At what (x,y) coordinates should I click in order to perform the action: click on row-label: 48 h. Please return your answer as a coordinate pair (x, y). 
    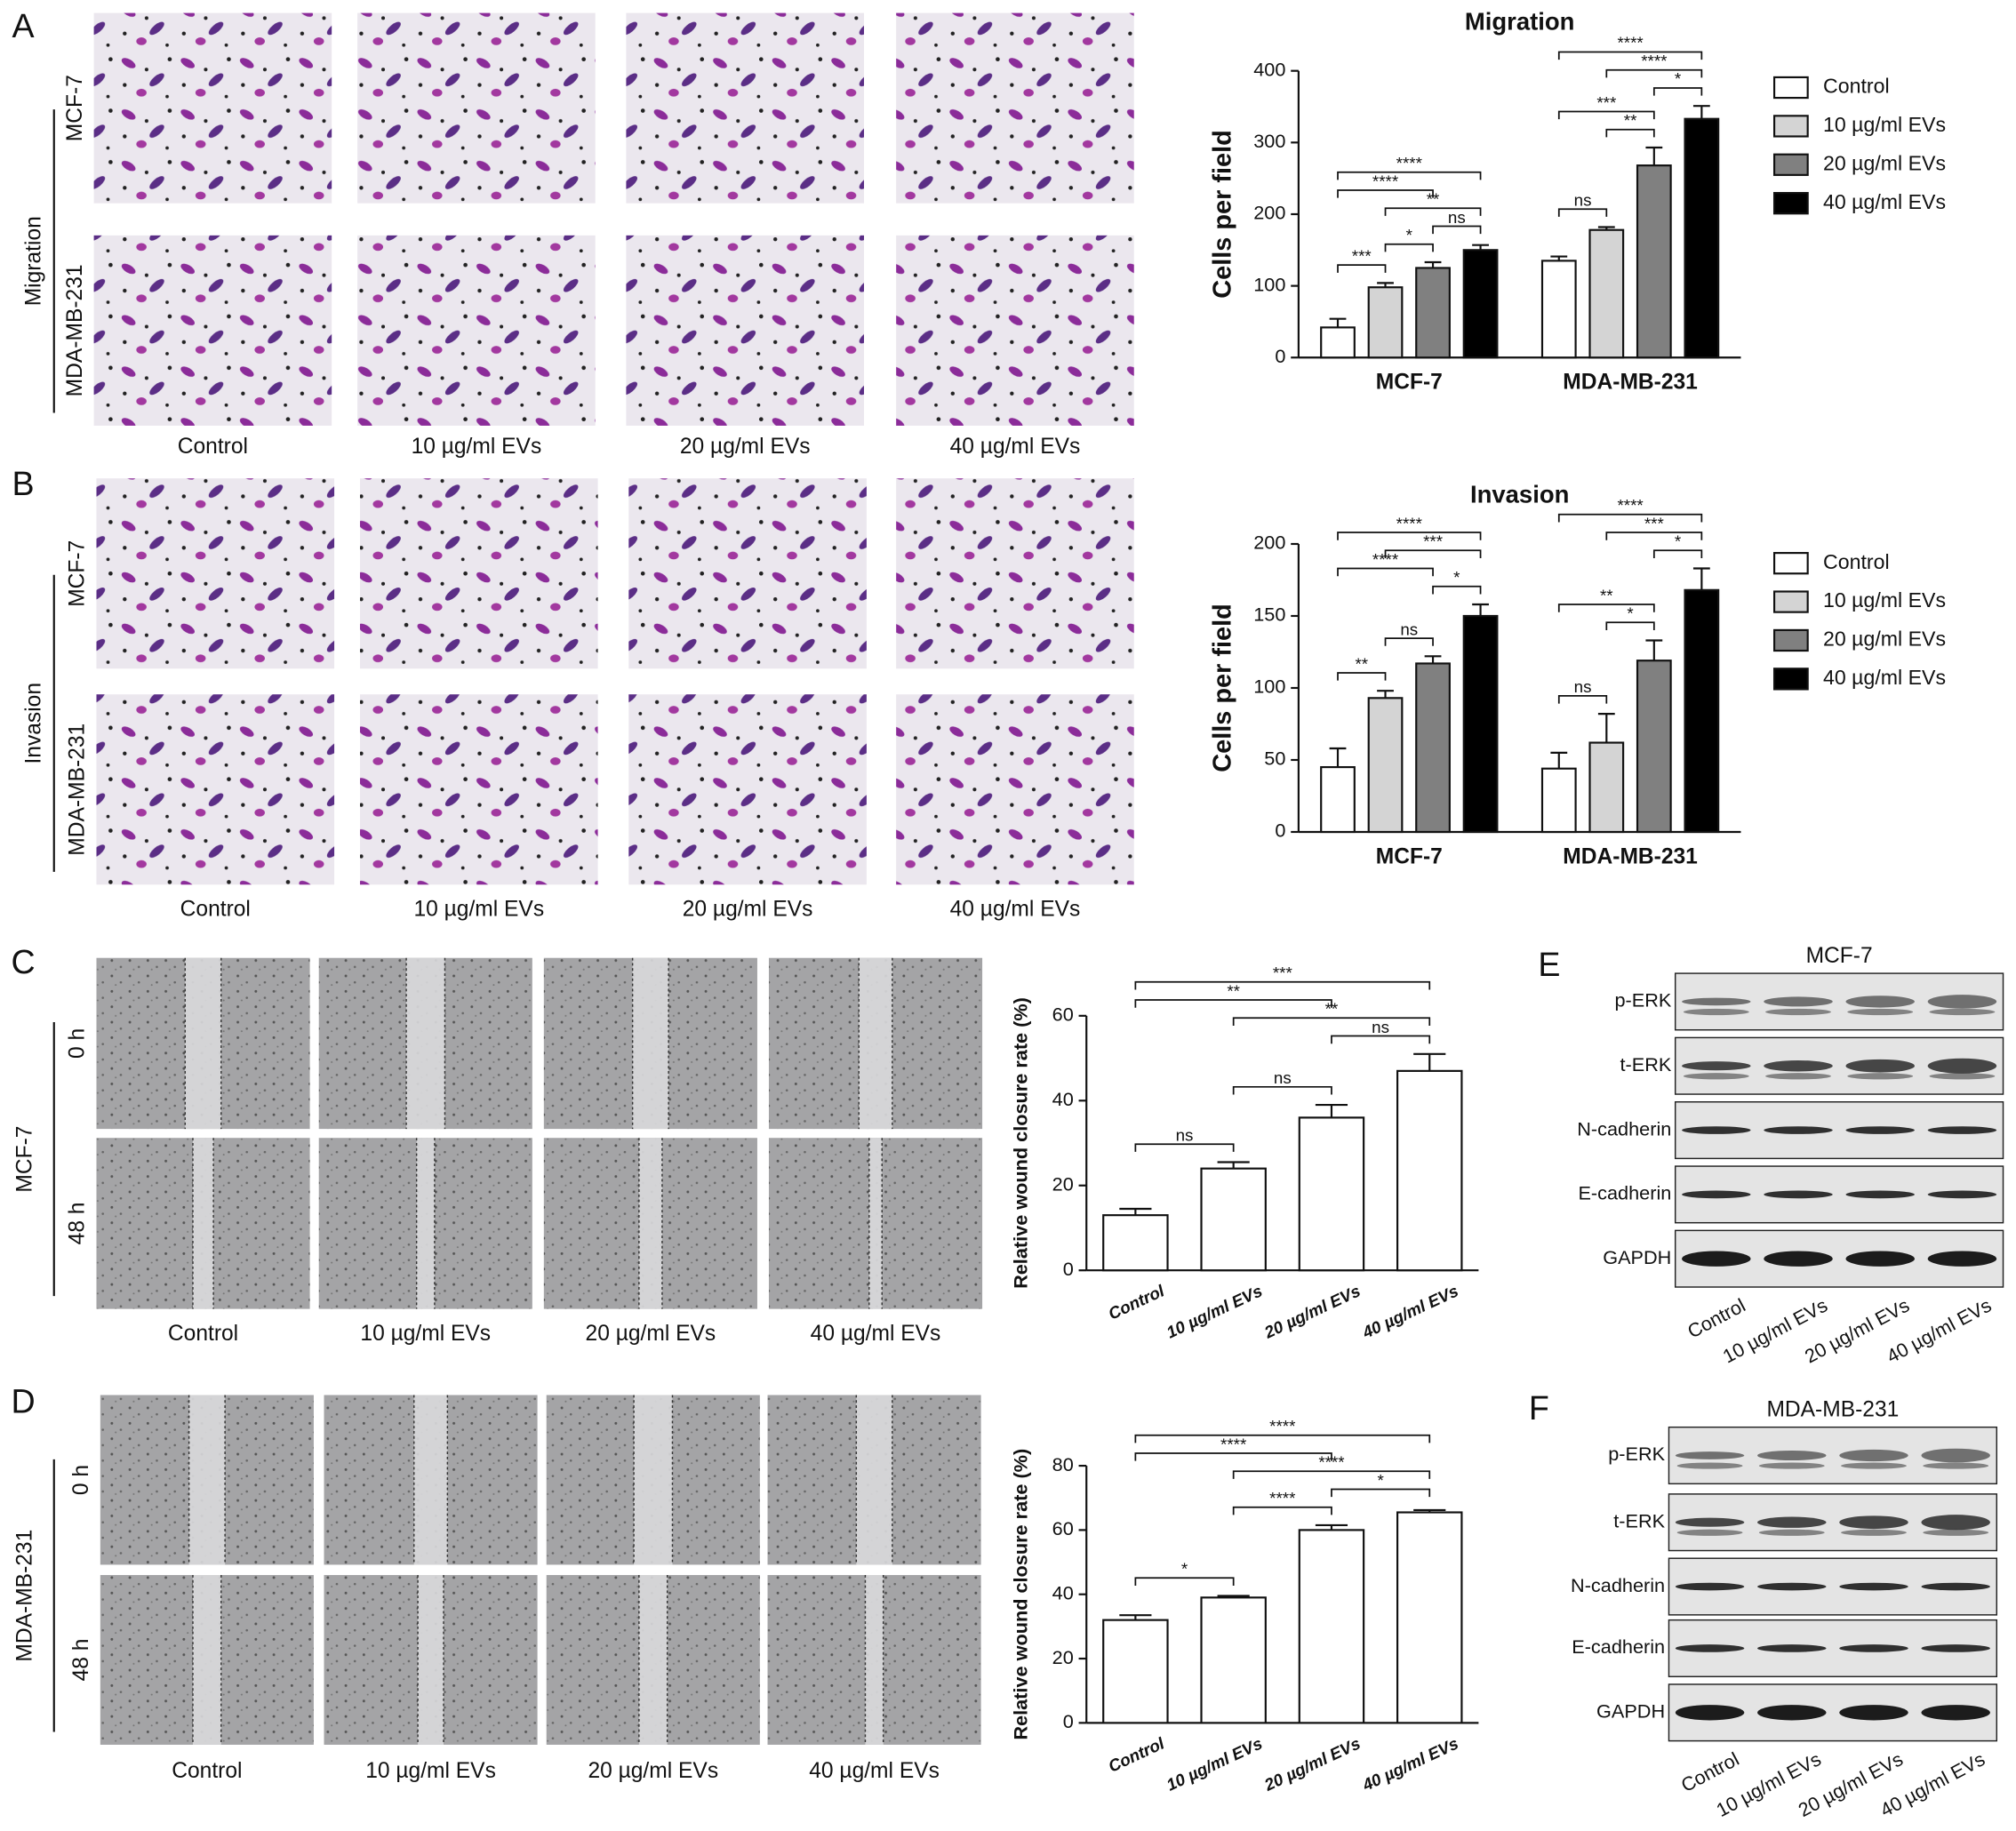
    Looking at the image, I should click on (78, 1223).